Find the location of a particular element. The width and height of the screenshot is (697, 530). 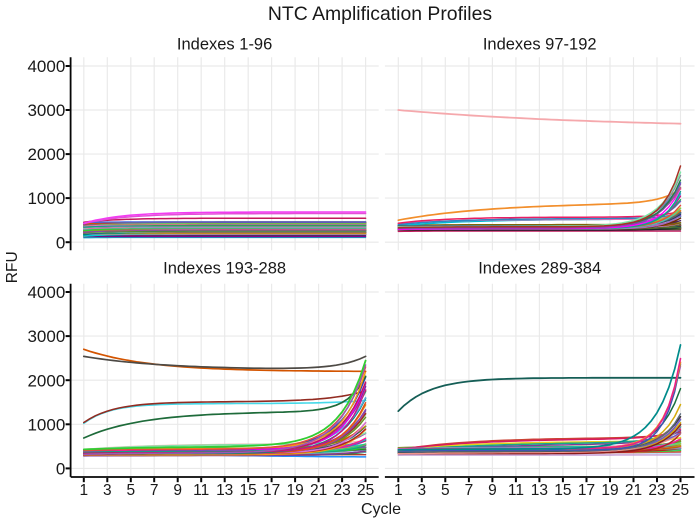

svg-text: NTC Amplification Profiles is located at coordinates (380, 14).